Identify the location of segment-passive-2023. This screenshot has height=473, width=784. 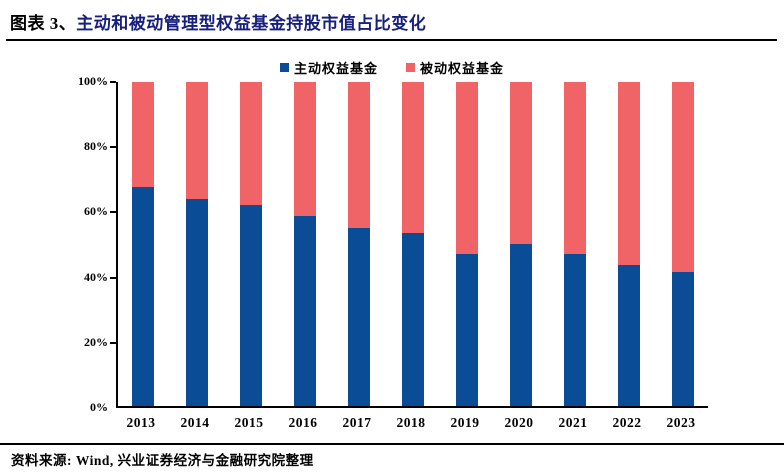
(683, 177).